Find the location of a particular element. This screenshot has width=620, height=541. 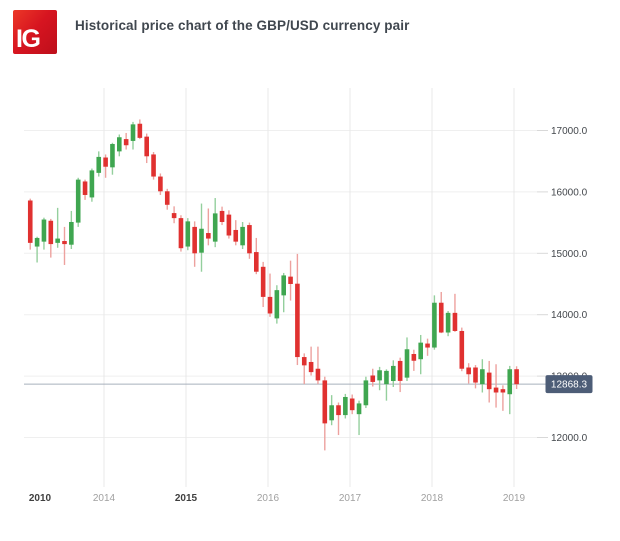

ig-logo: IG is located at coordinates (35, 32).